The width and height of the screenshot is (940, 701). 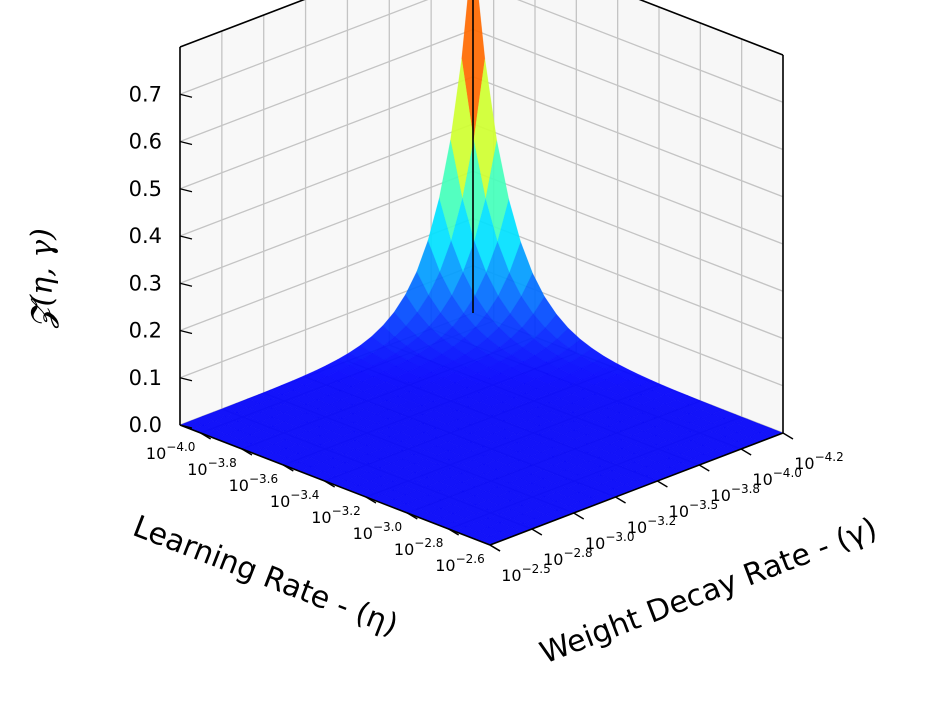 What do you see at coordinates (694, 509) in the screenshot?
I see `y-tick-label: 10−3.5` at bounding box center [694, 509].